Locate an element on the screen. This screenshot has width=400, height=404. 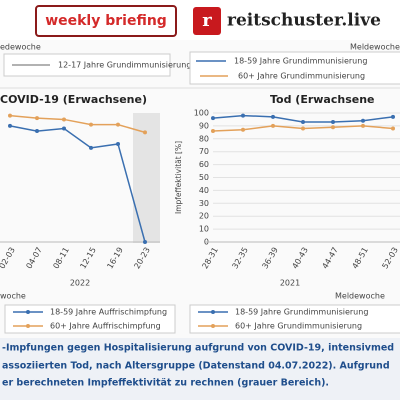
x-axis-label: Meldewoche is located at coordinates (360, 296).